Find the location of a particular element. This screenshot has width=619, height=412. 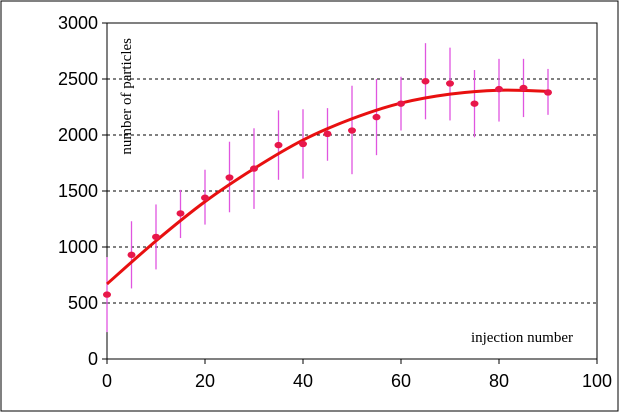

x-tick-label: 0 is located at coordinates (107, 381).